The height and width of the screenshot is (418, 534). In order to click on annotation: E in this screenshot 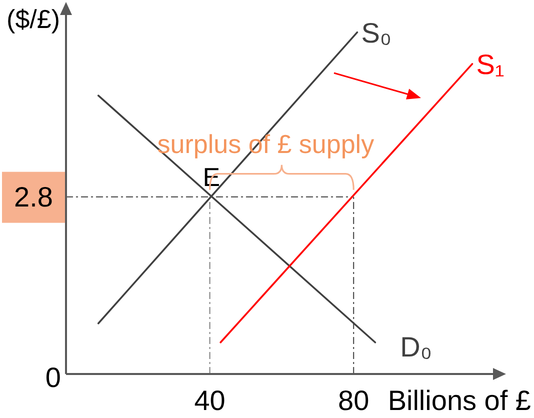, I will do `click(211, 177)`.